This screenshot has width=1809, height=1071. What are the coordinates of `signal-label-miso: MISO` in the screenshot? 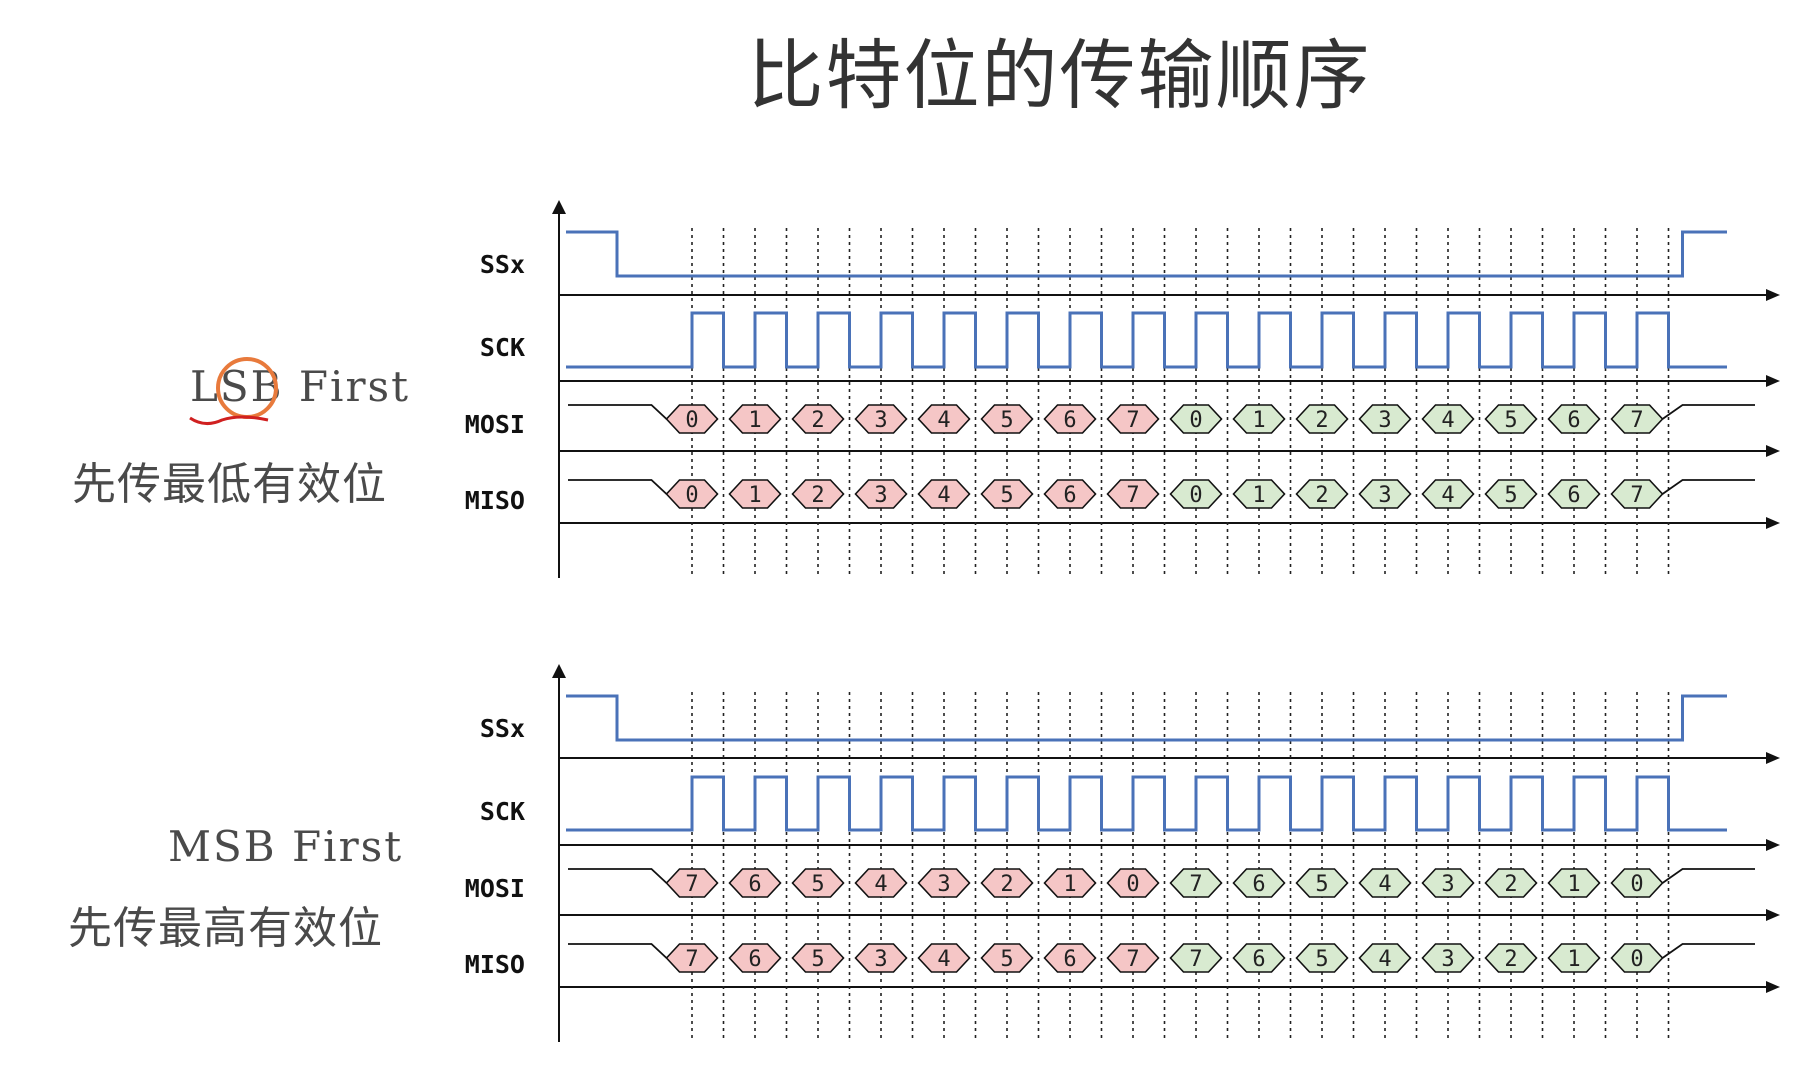 It's located at (495, 500).